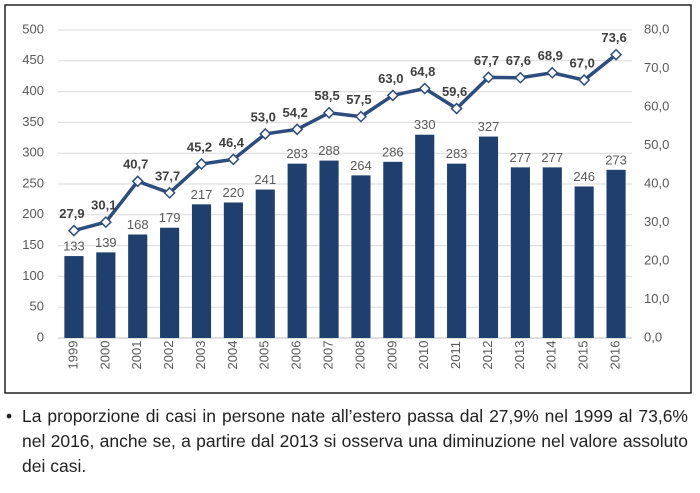 Image resolution: width=700 pixels, height=493 pixels. Describe the element at coordinates (327, 355) in the screenshot. I see `x-tick-label: 2007` at that location.